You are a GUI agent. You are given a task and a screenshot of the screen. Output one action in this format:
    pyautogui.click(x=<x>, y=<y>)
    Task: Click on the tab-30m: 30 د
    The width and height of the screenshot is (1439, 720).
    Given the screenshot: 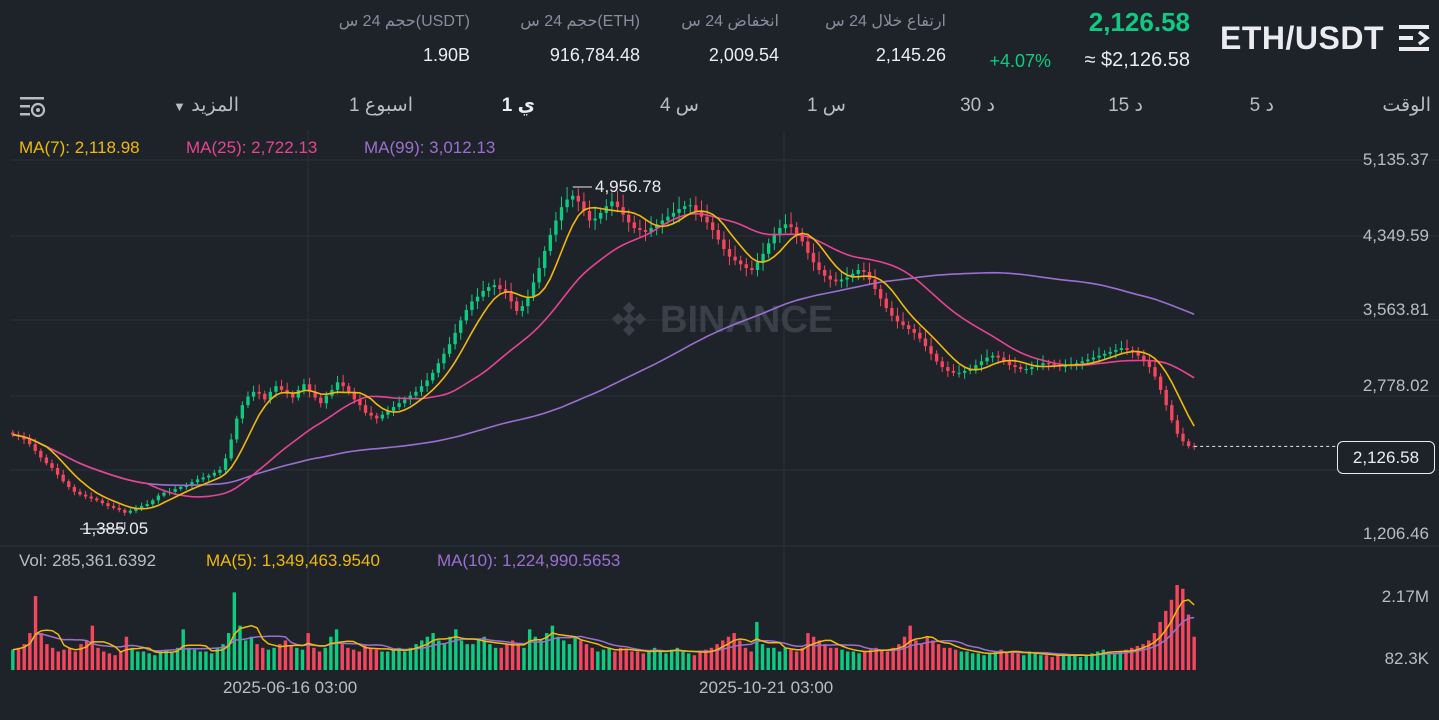 What is the action you would take?
    pyautogui.click(x=977, y=105)
    